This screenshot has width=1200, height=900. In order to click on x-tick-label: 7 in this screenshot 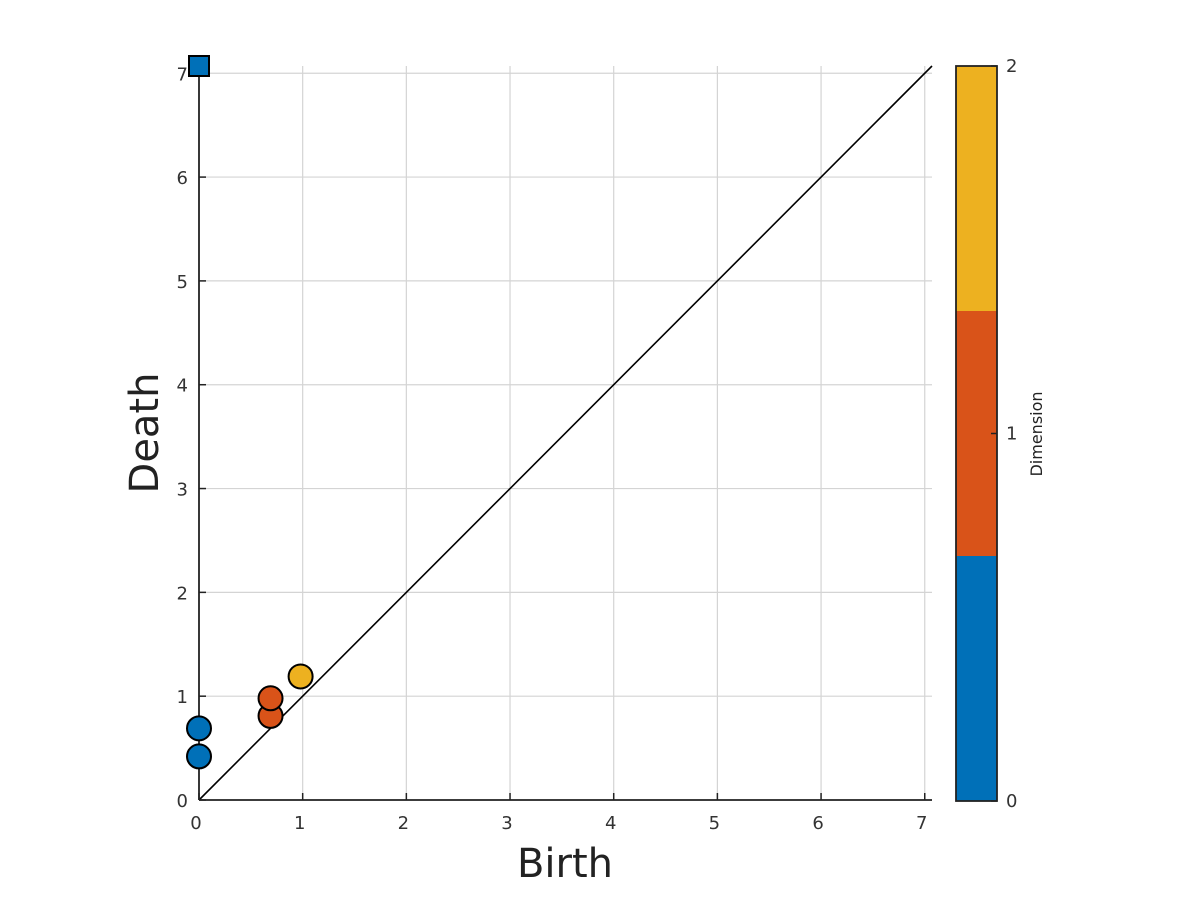, I will do `click(921, 823)`.